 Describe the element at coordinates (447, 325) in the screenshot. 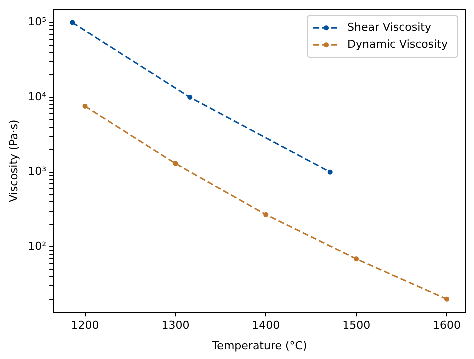

I see `x-tick-label: 1600` at that location.